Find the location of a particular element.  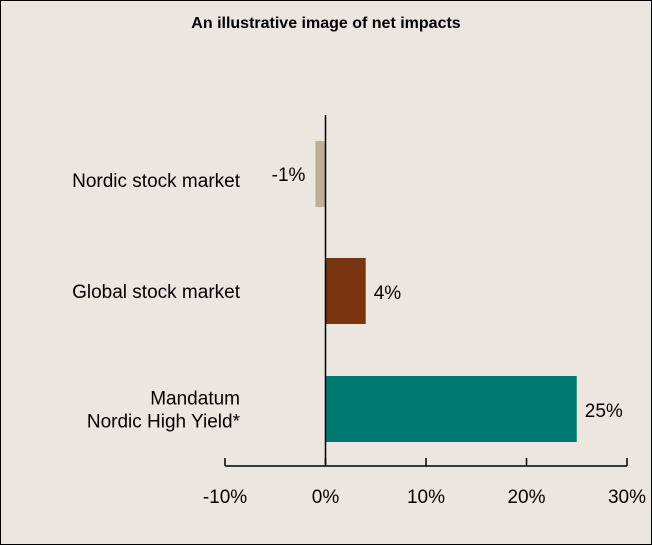

value-label: 4% is located at coordinates (388, 293).